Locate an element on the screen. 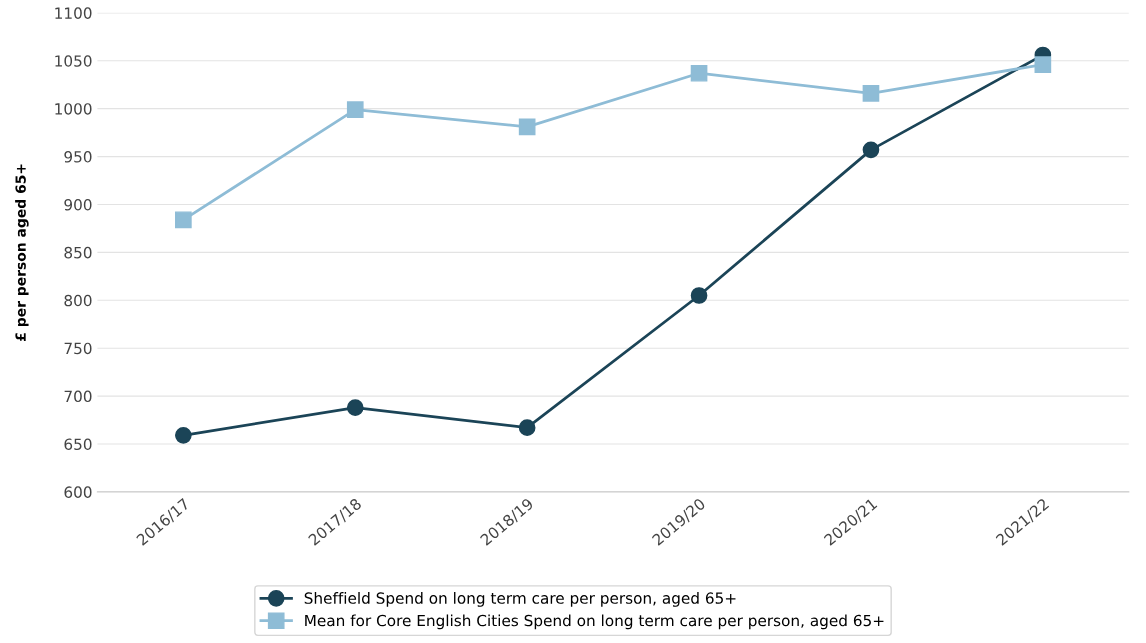 This screenshot has width=1146, height=643. y-axis-title: £ per person aged 65+ is located at coordinates (22, 252).